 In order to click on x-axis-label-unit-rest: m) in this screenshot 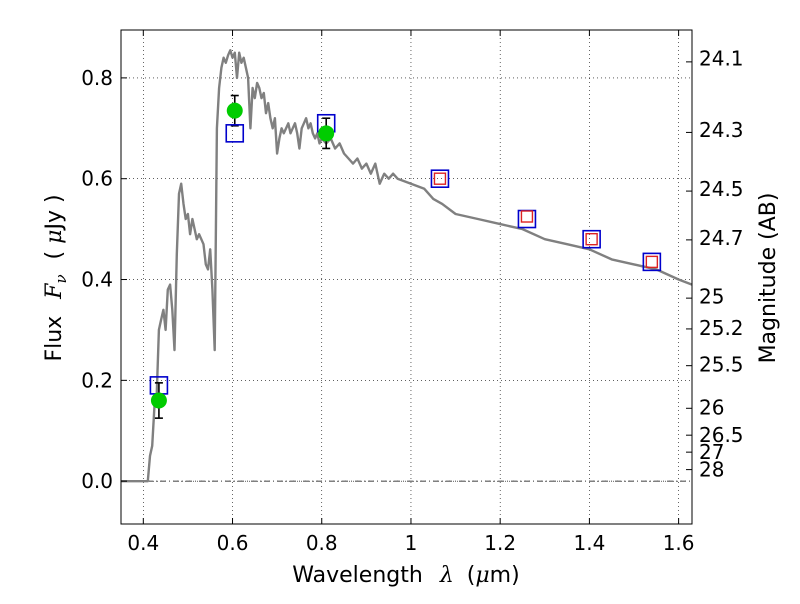, I will do `click(505, 575)`.